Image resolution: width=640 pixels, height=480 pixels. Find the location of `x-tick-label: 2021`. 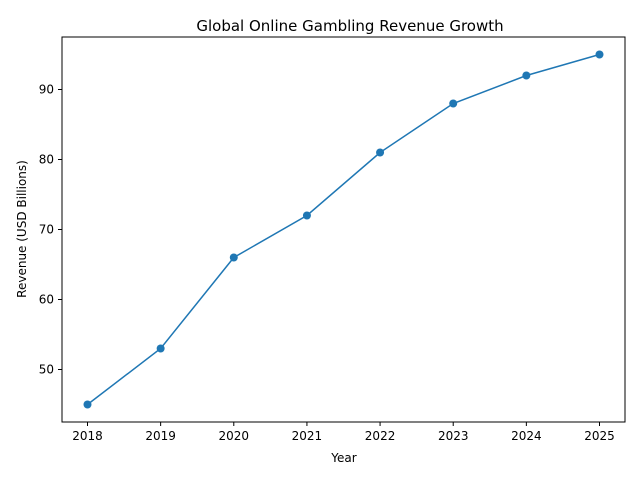

x-tick-label: 2021 is located at coordinates (307, 436).